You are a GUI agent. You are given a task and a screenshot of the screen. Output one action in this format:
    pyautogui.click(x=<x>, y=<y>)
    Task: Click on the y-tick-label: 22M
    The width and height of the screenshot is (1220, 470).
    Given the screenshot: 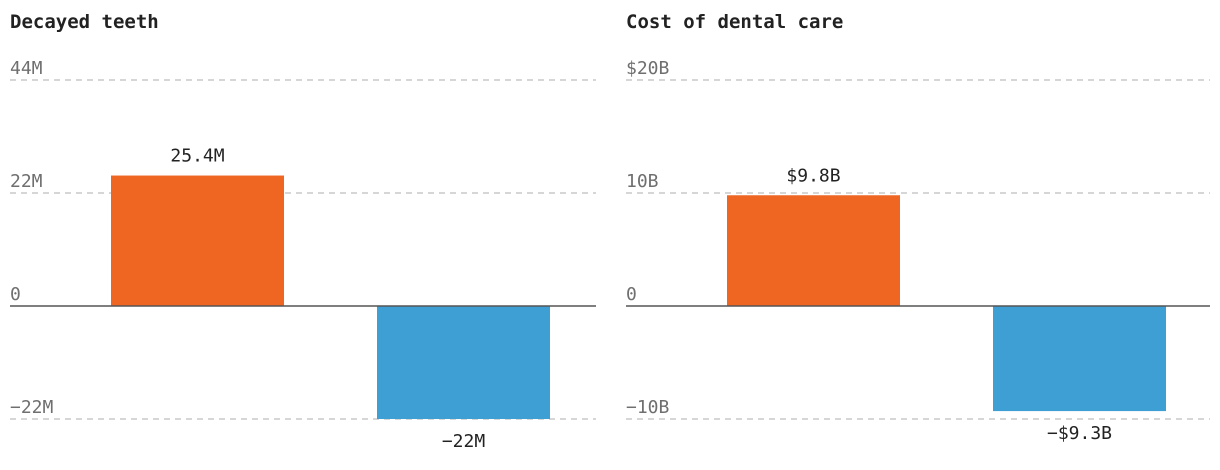 What is the action you would take?
    pyautogui.click(x=26, y=181)
    